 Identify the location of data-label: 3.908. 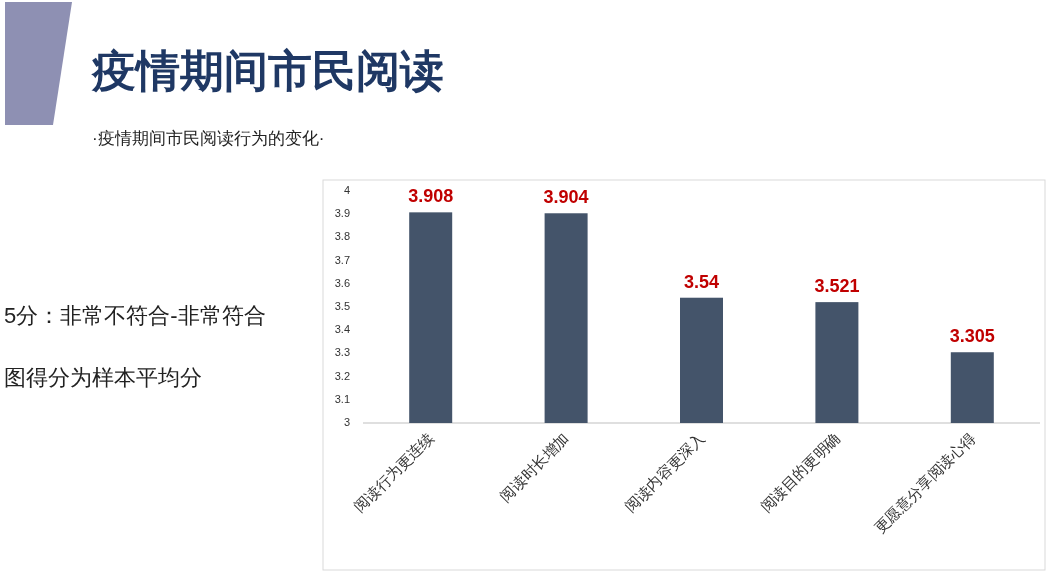
(431, 196).